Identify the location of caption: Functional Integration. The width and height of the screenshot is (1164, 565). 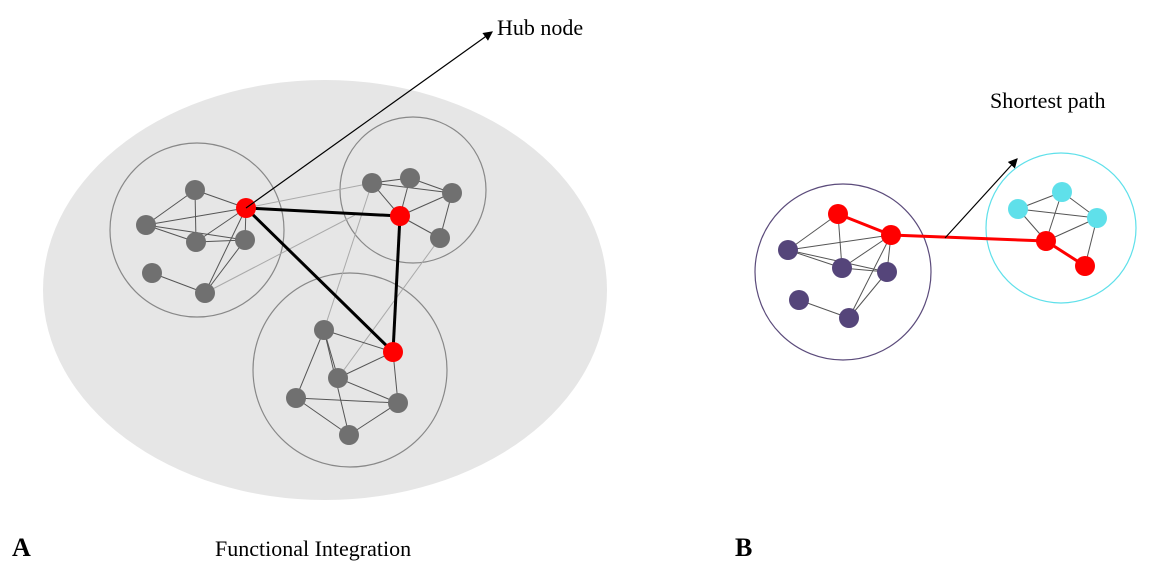
(313, 548).